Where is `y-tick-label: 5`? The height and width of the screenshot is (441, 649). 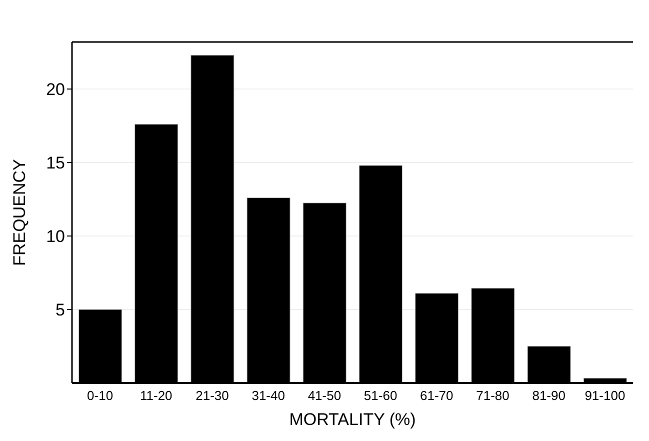
y-tick-label: 5 is located at coordinates (60, 310).